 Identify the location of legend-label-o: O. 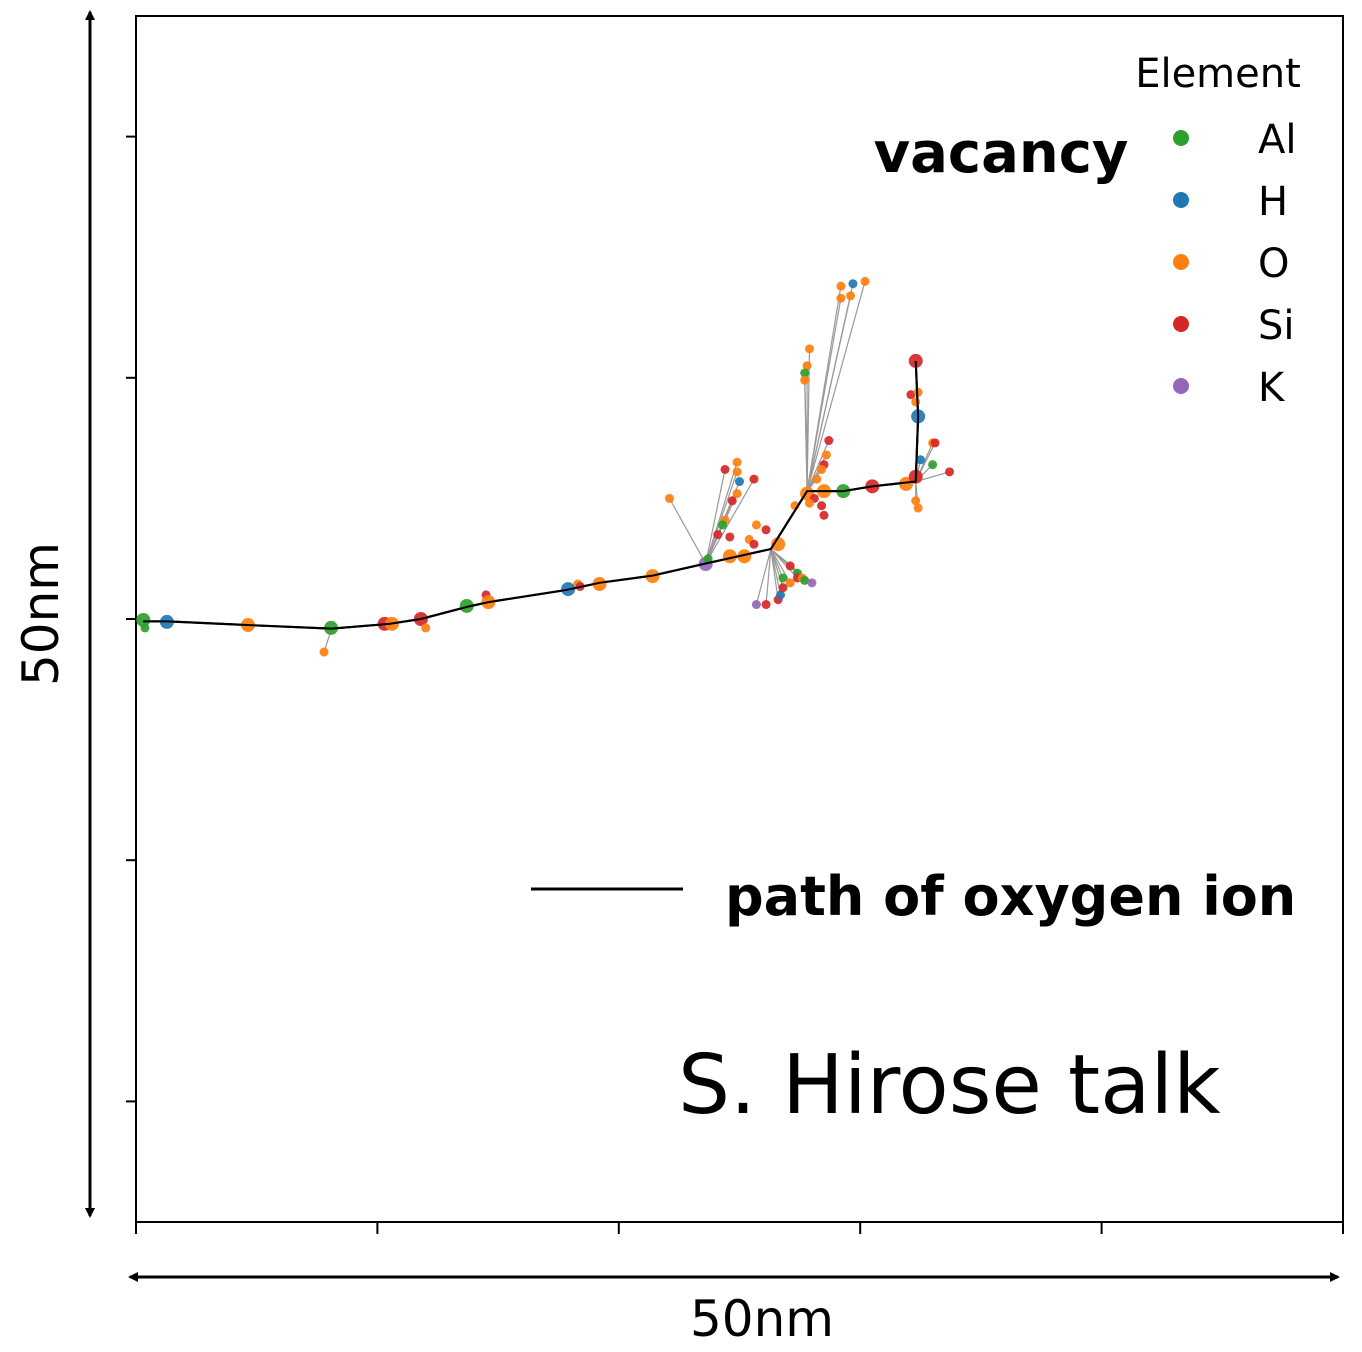
(1273, 264).